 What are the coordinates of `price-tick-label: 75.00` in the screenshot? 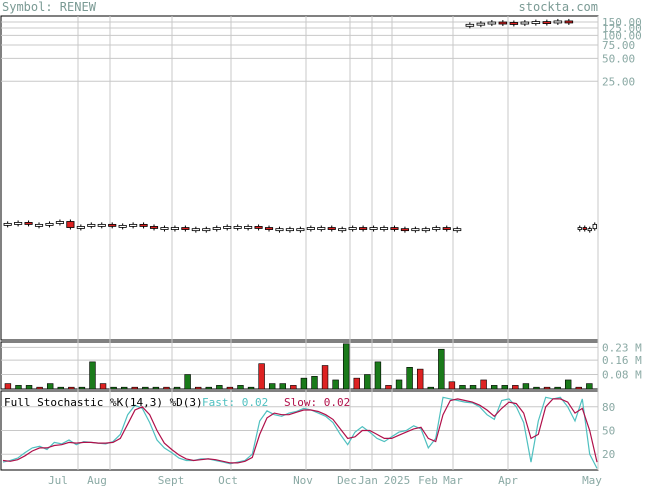 It's located at (618, 45).